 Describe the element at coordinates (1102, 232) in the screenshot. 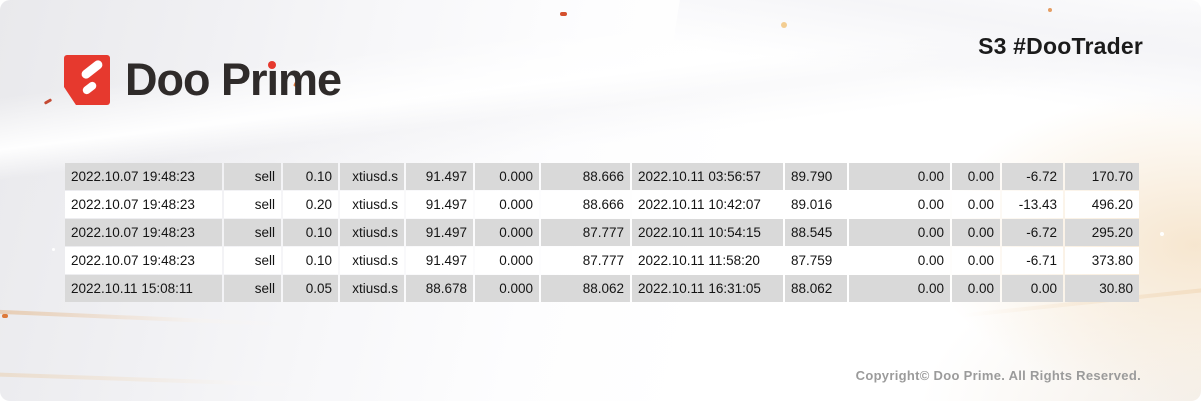

I see `cell-profit: 295.20` at that location.